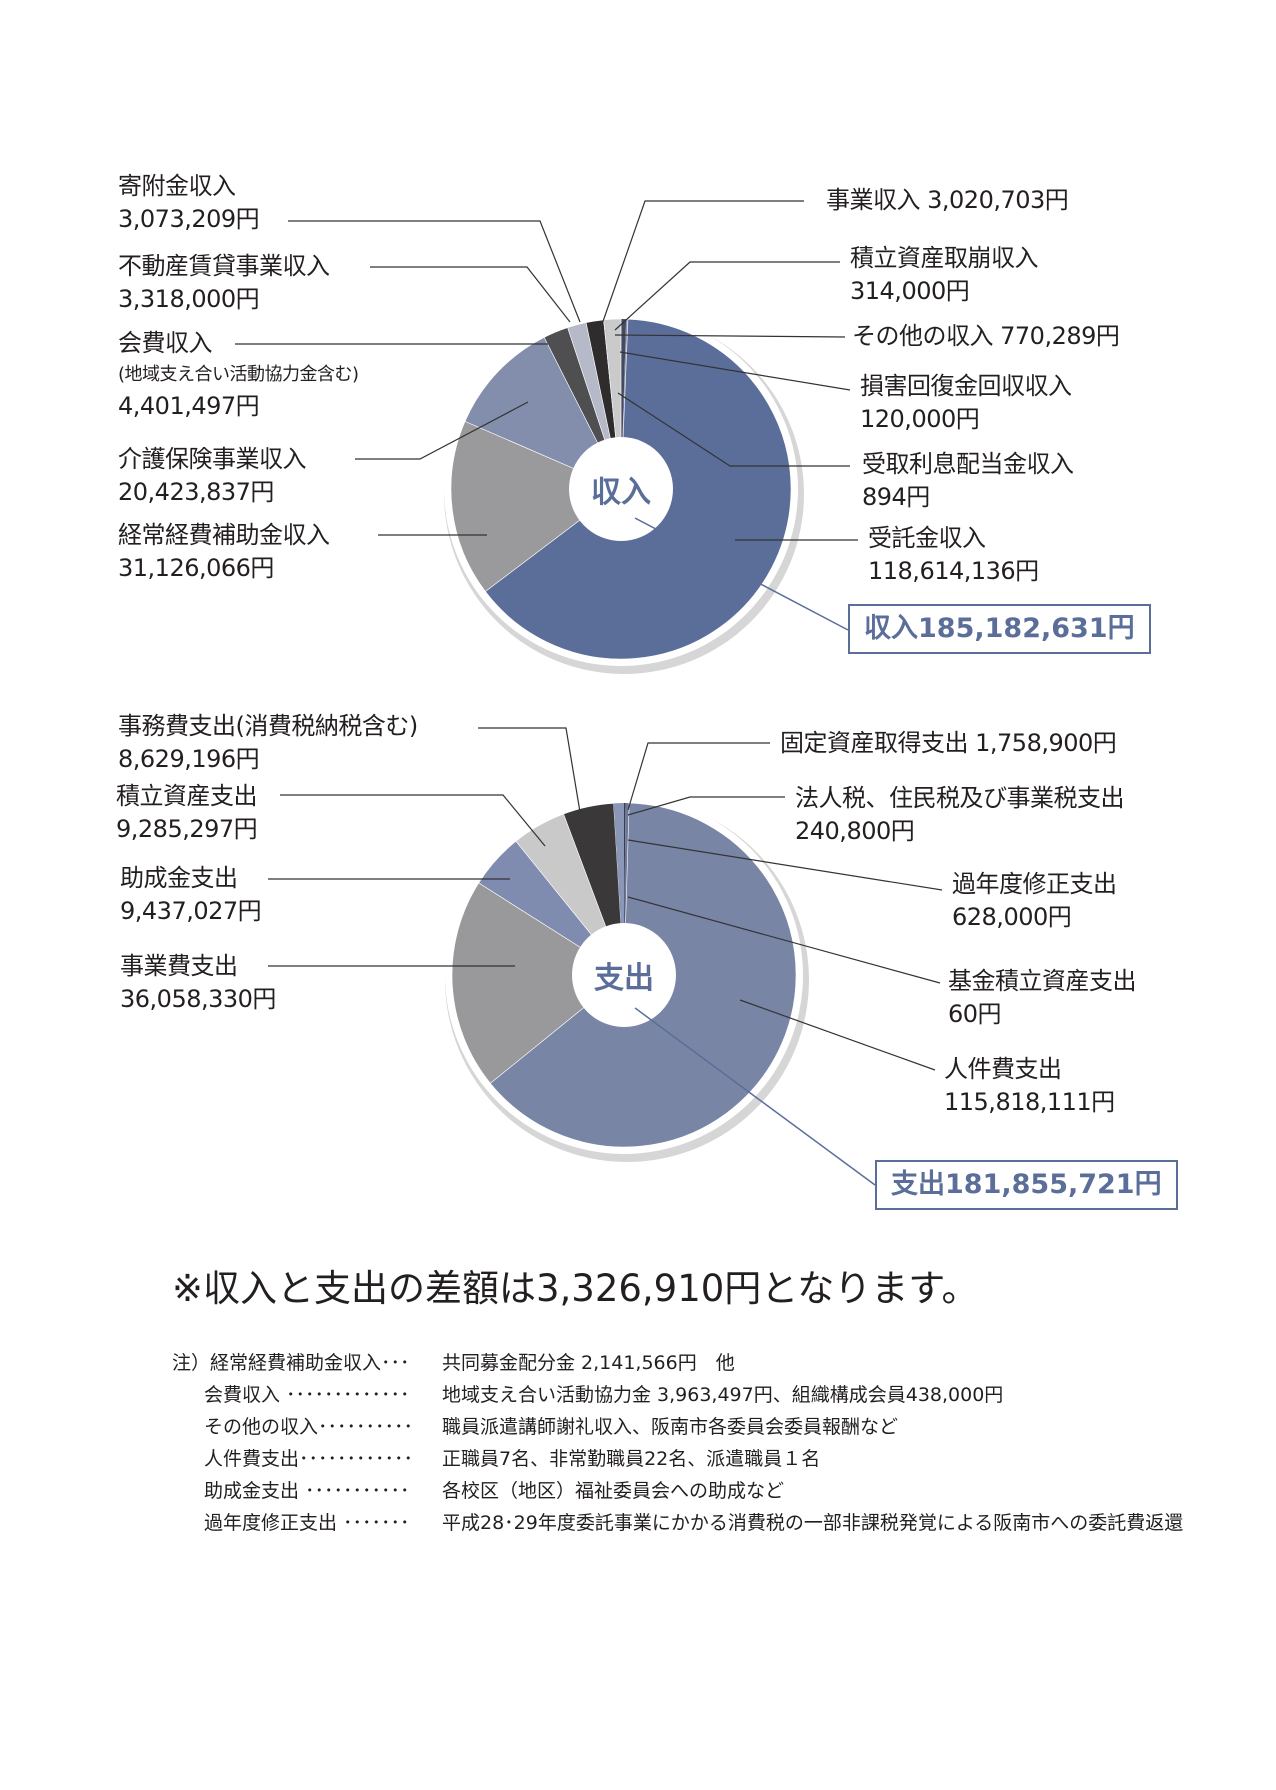 The image size is (1276, 1790). Describe the element at coordinates (309, 1426) in the screenshot. I see `note-key: その他の収入･･････････` at that location.